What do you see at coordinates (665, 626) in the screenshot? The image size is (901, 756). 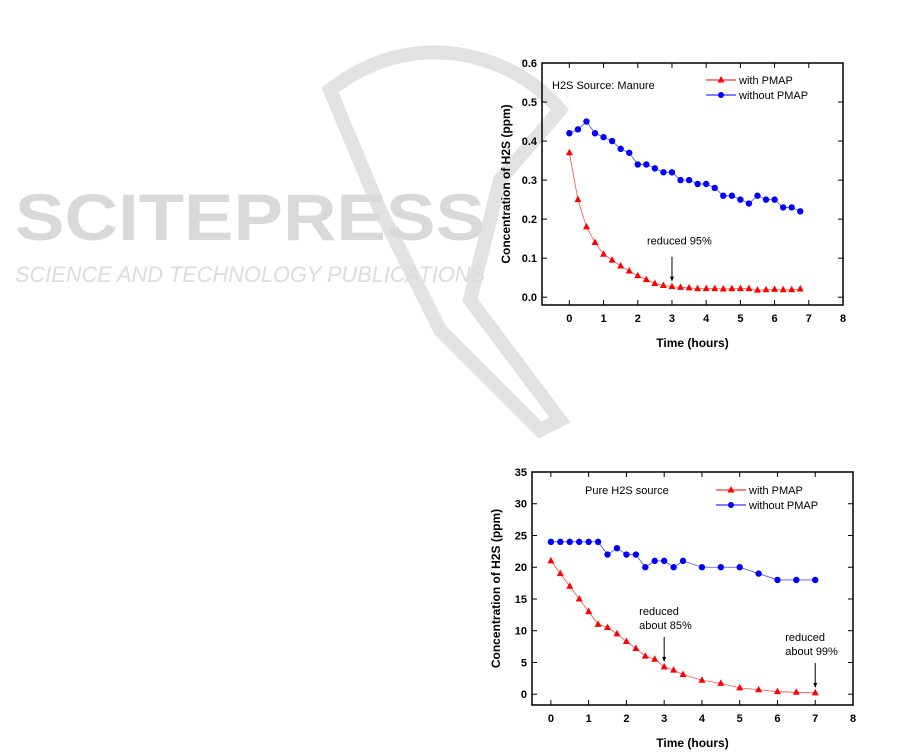 I see `annotation-text: about 85%` at bounding box center [665, 626].